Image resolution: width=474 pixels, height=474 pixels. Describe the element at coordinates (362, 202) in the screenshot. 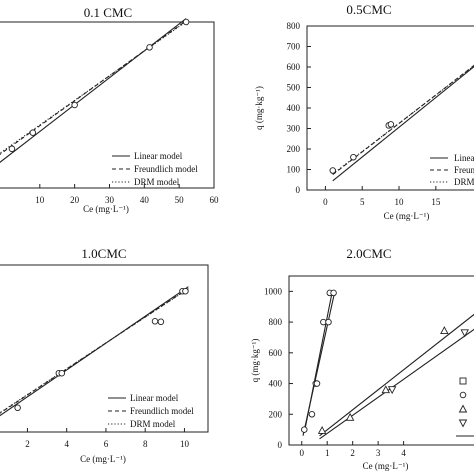

I see `x-tick-label: 5` at that location.